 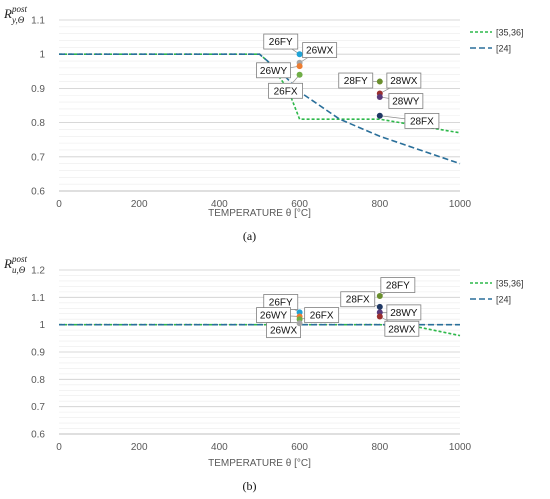 What do you see at coordinates (250, 486) in the screenshot?
I see `panel-caption: (b)` at bounding box center [250, 486].